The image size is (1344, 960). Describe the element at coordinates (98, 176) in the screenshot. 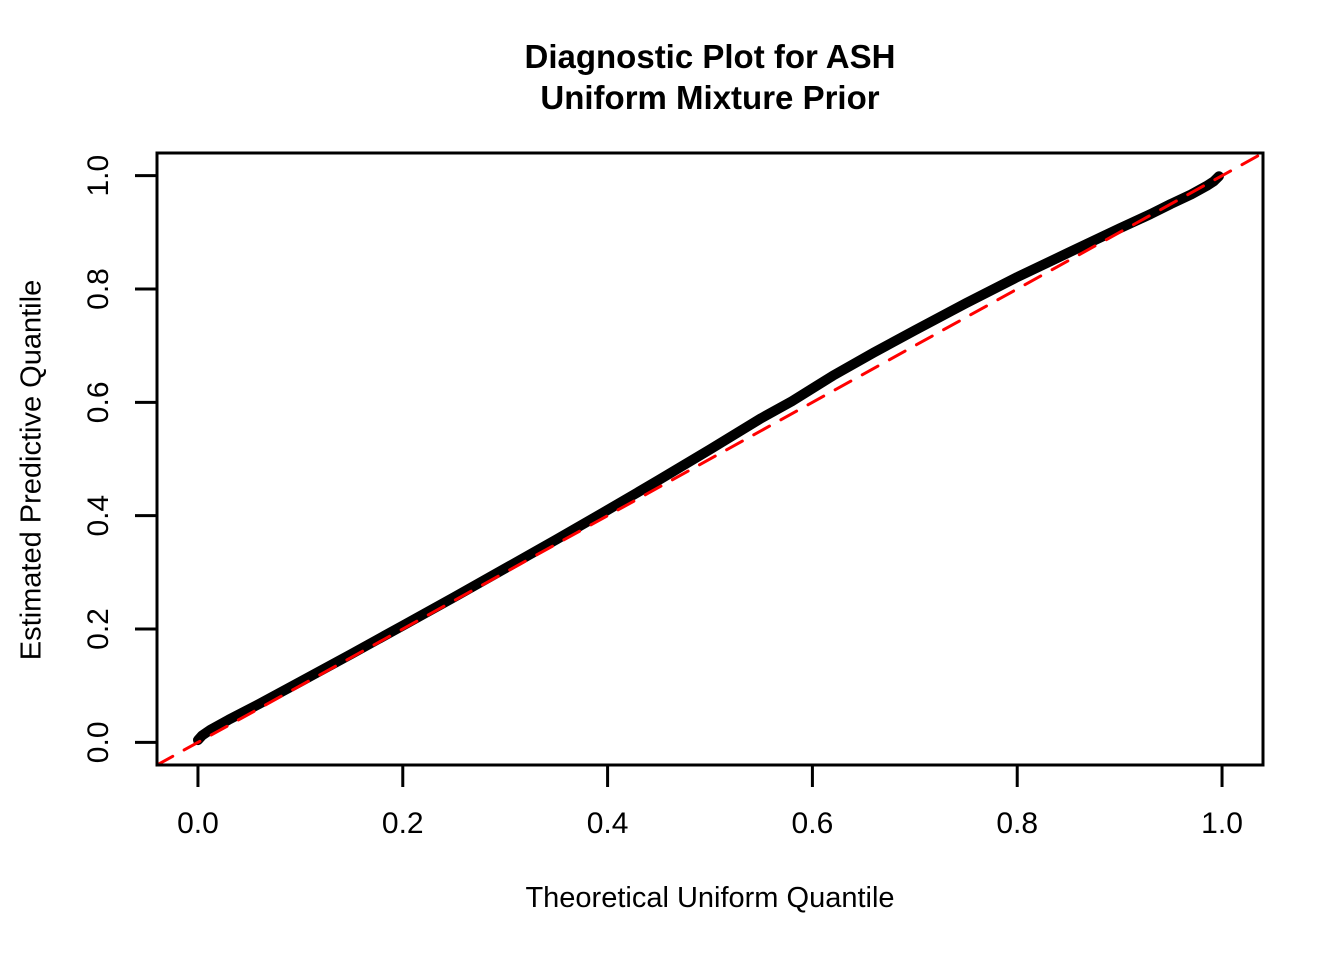

I see `y-tick-label: 1.0` at that location.